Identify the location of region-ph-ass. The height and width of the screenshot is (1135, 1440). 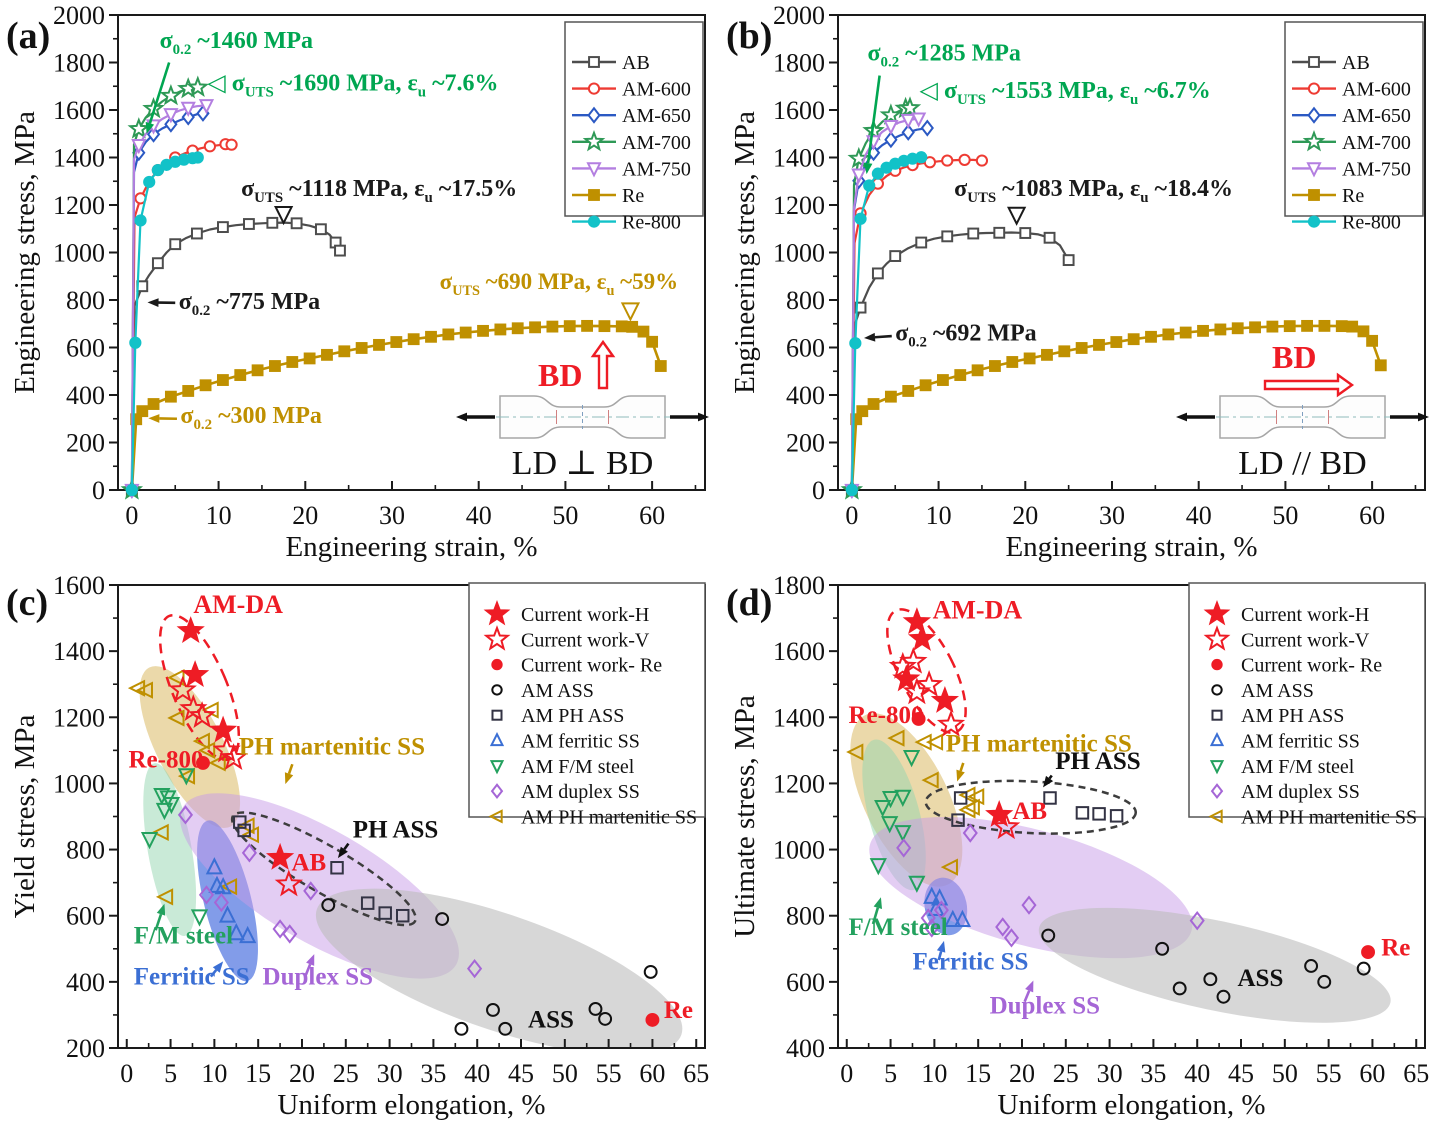
(1030, 807).